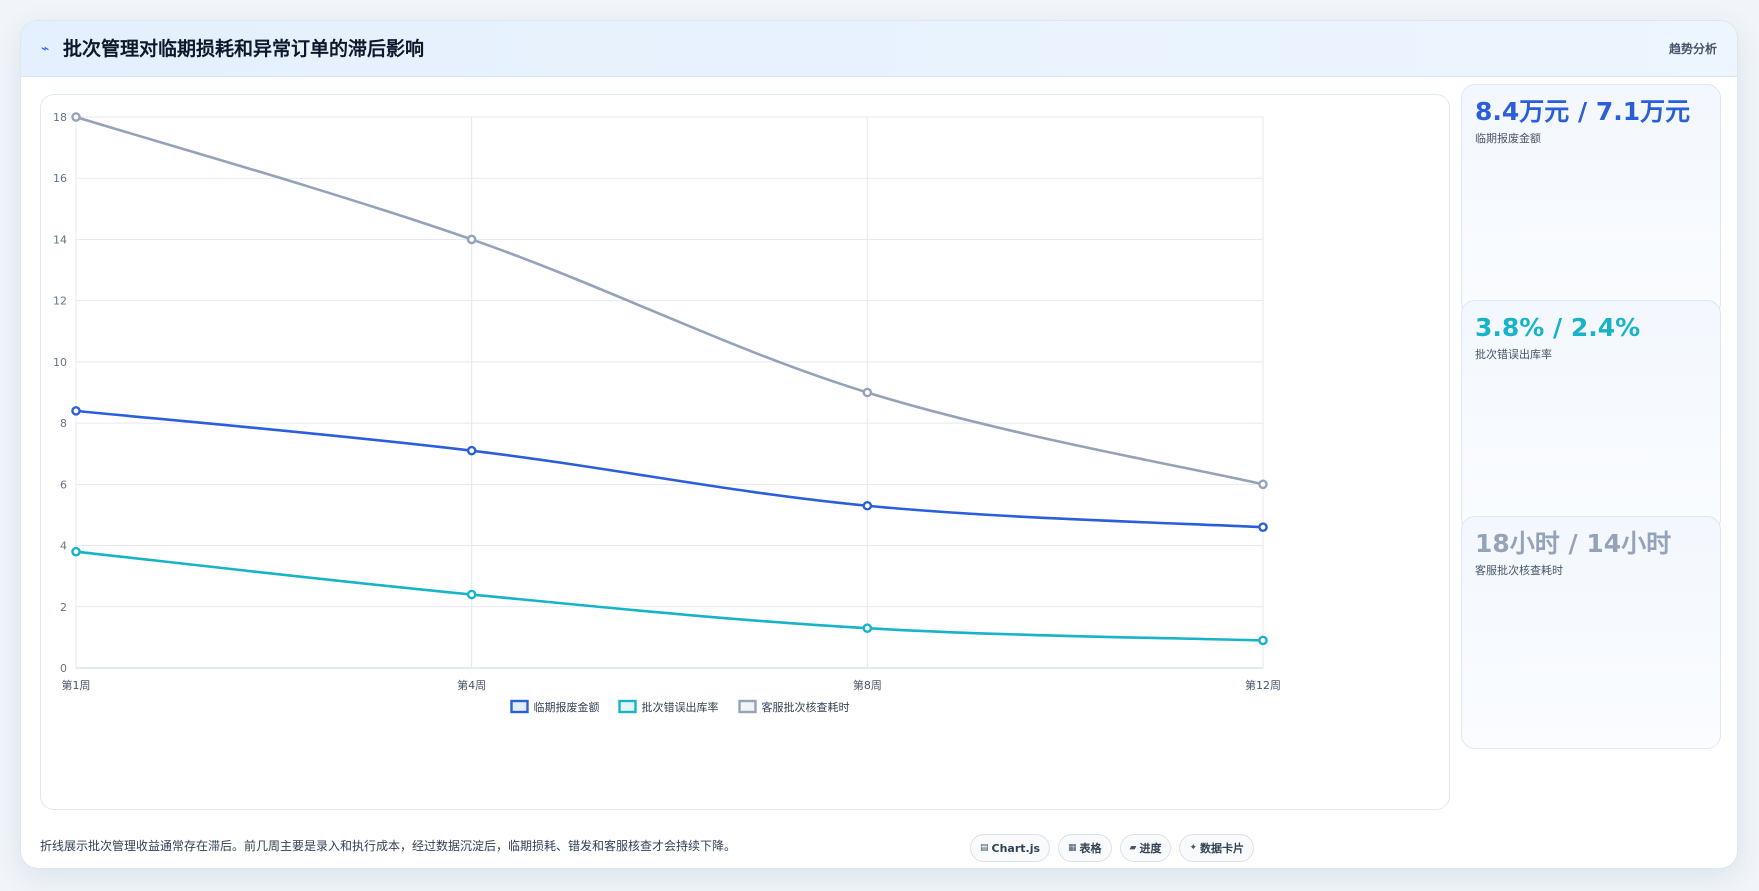 This screenshot has height=891, width=1759. I want to click on y-tick-label: 18, so click(60, 117).